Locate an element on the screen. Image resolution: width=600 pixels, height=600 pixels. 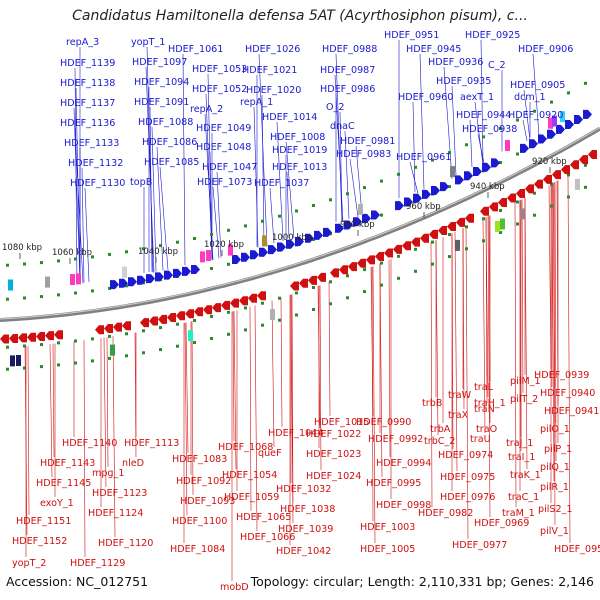
gene-label-reverse: traM_1 is located at coordinates (518, 513).